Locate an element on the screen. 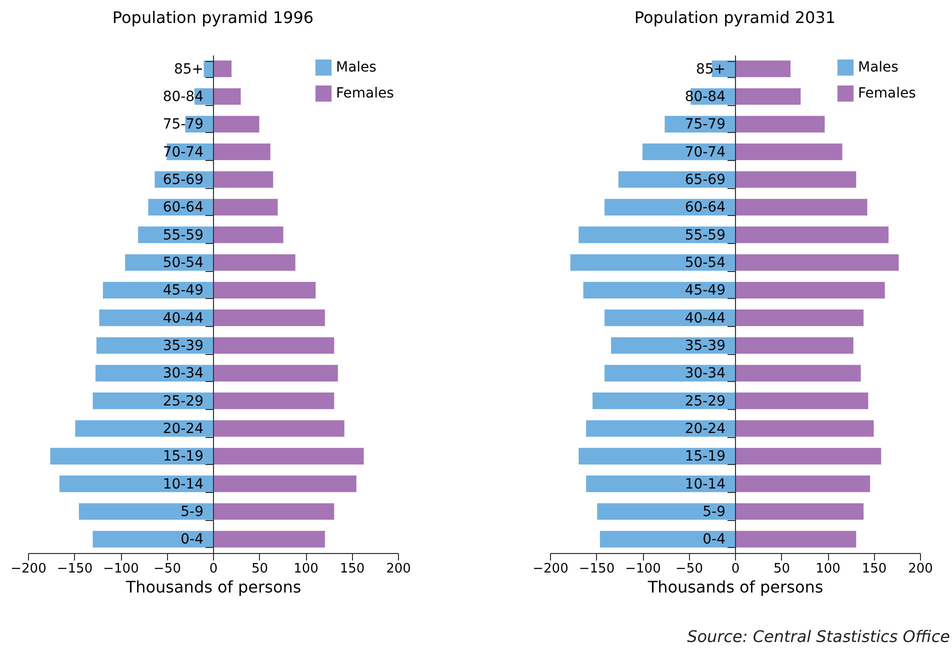  x-tick-label: −50 is located at coordinates (167, 569).